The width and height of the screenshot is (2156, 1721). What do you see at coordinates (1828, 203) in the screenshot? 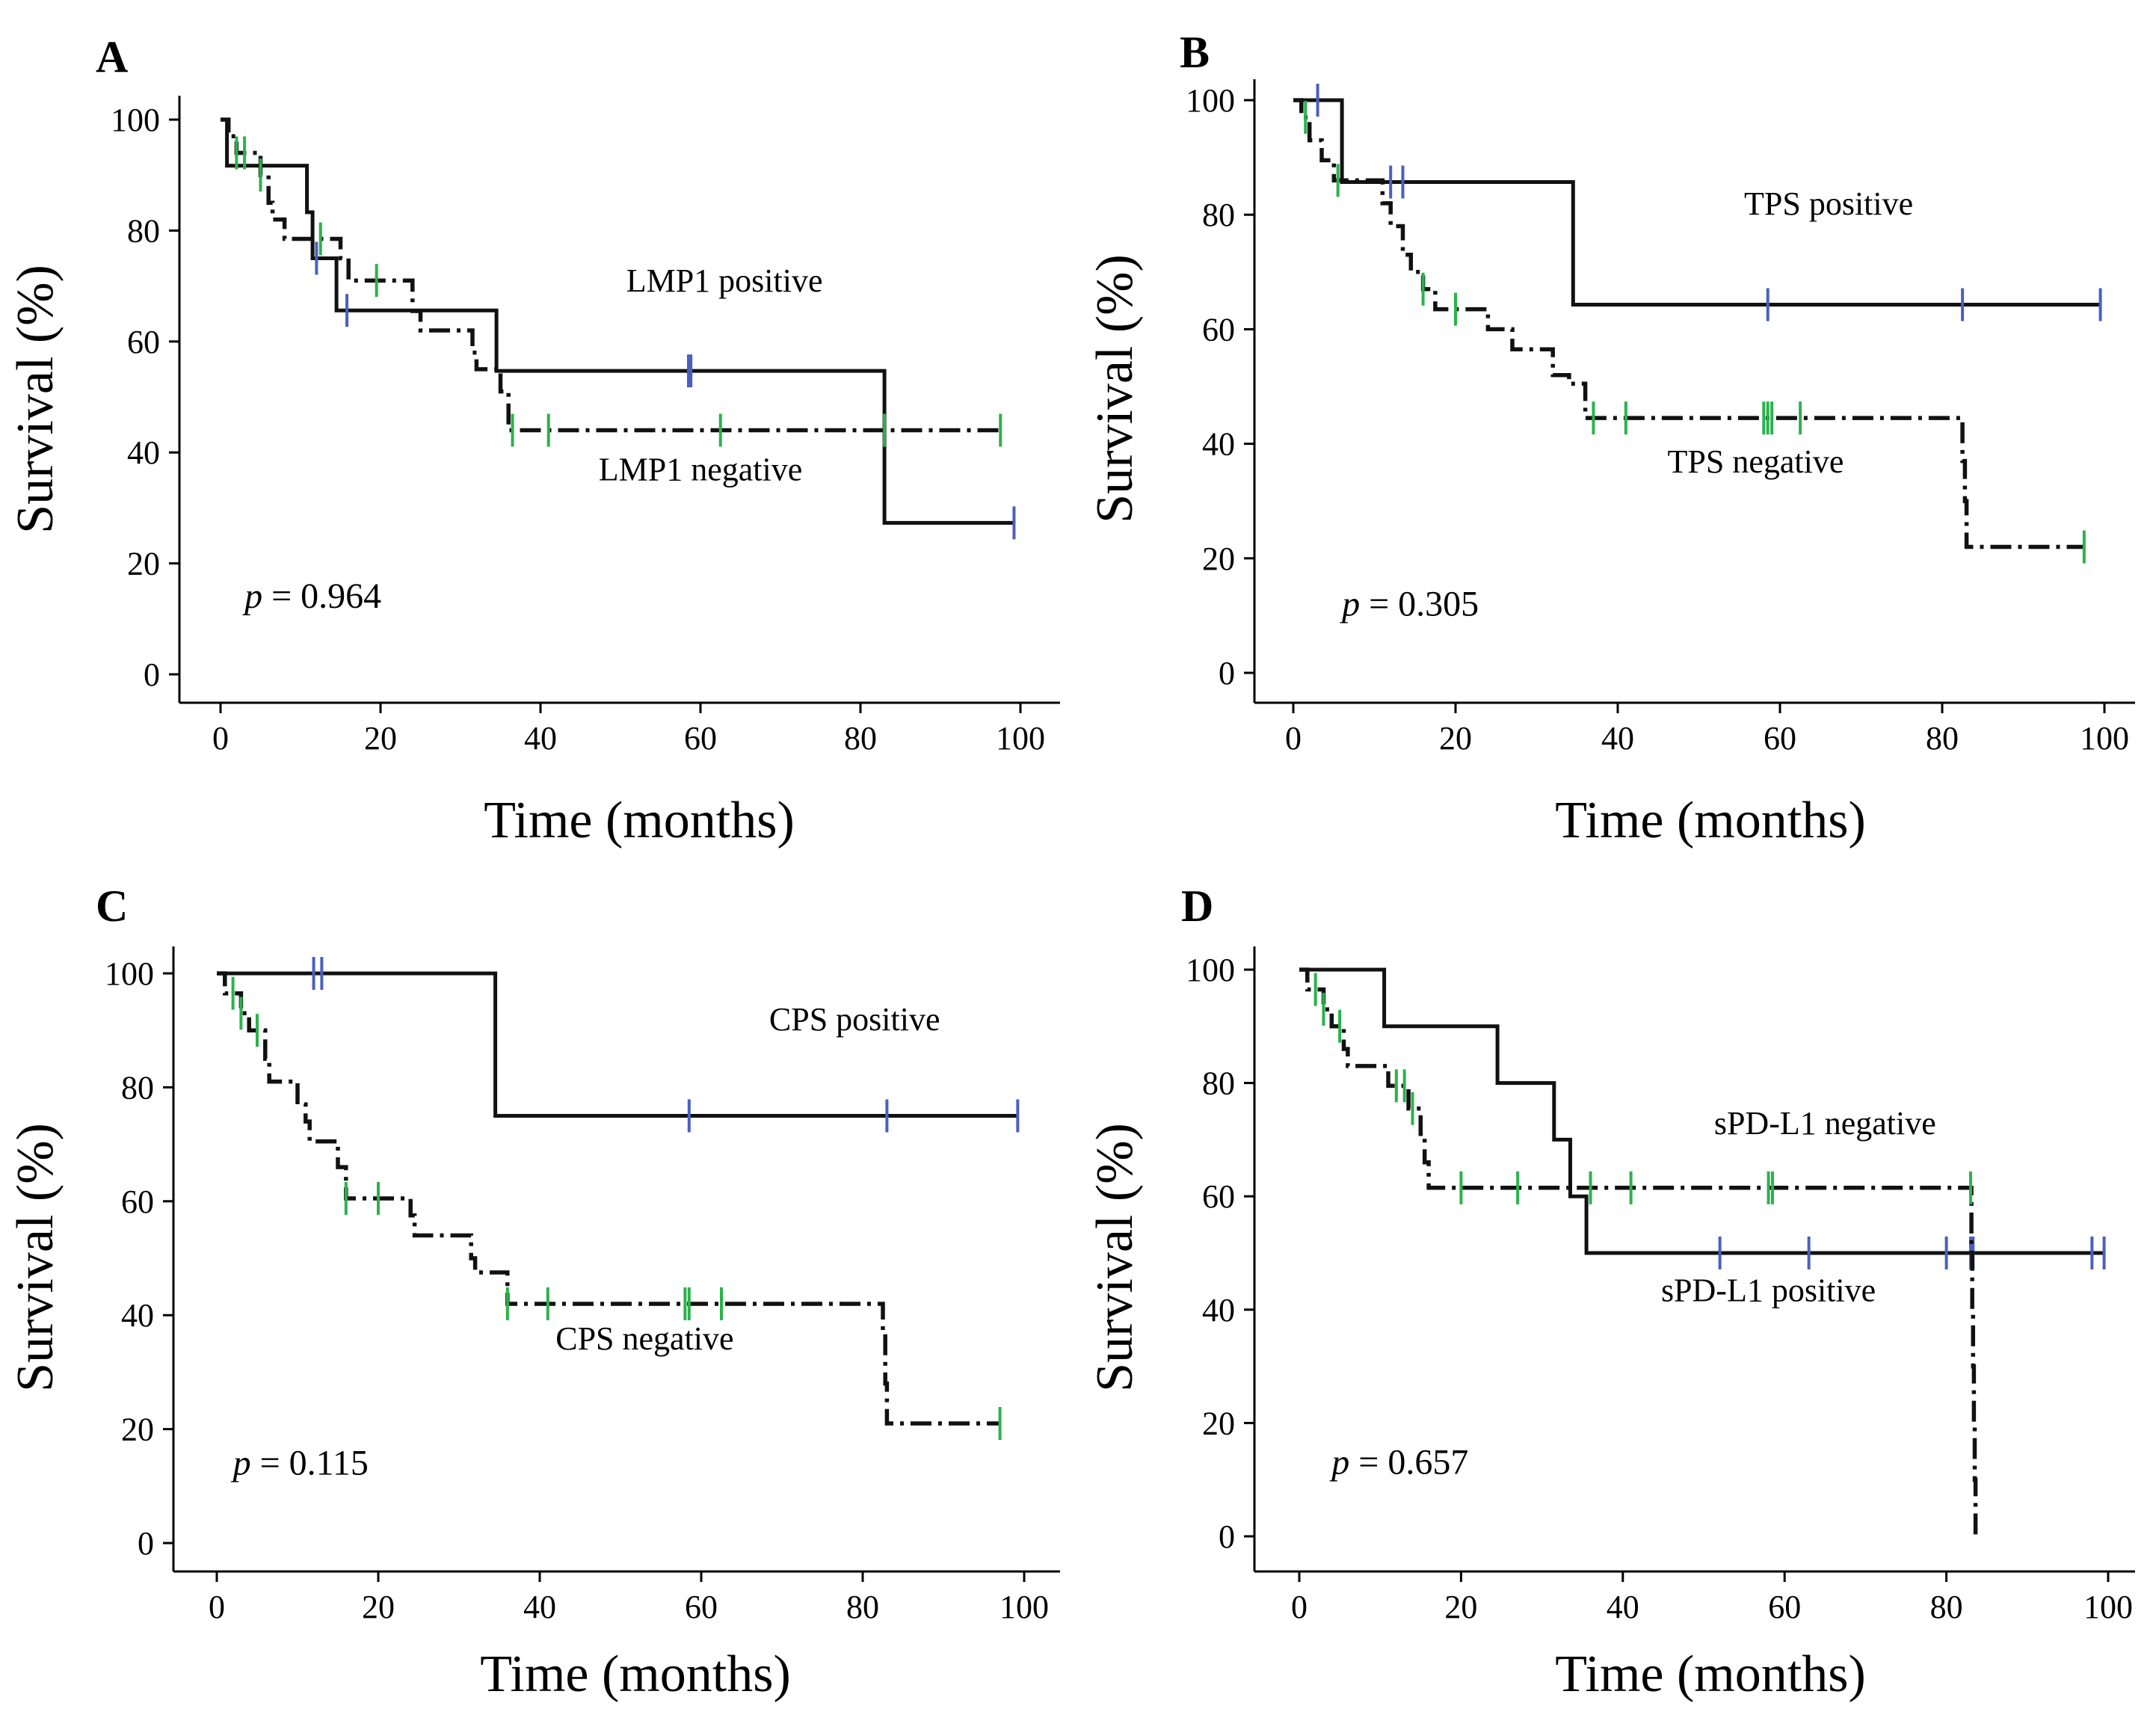
I see `curve-label: TPS positive` at bounding box center [1828, 203].